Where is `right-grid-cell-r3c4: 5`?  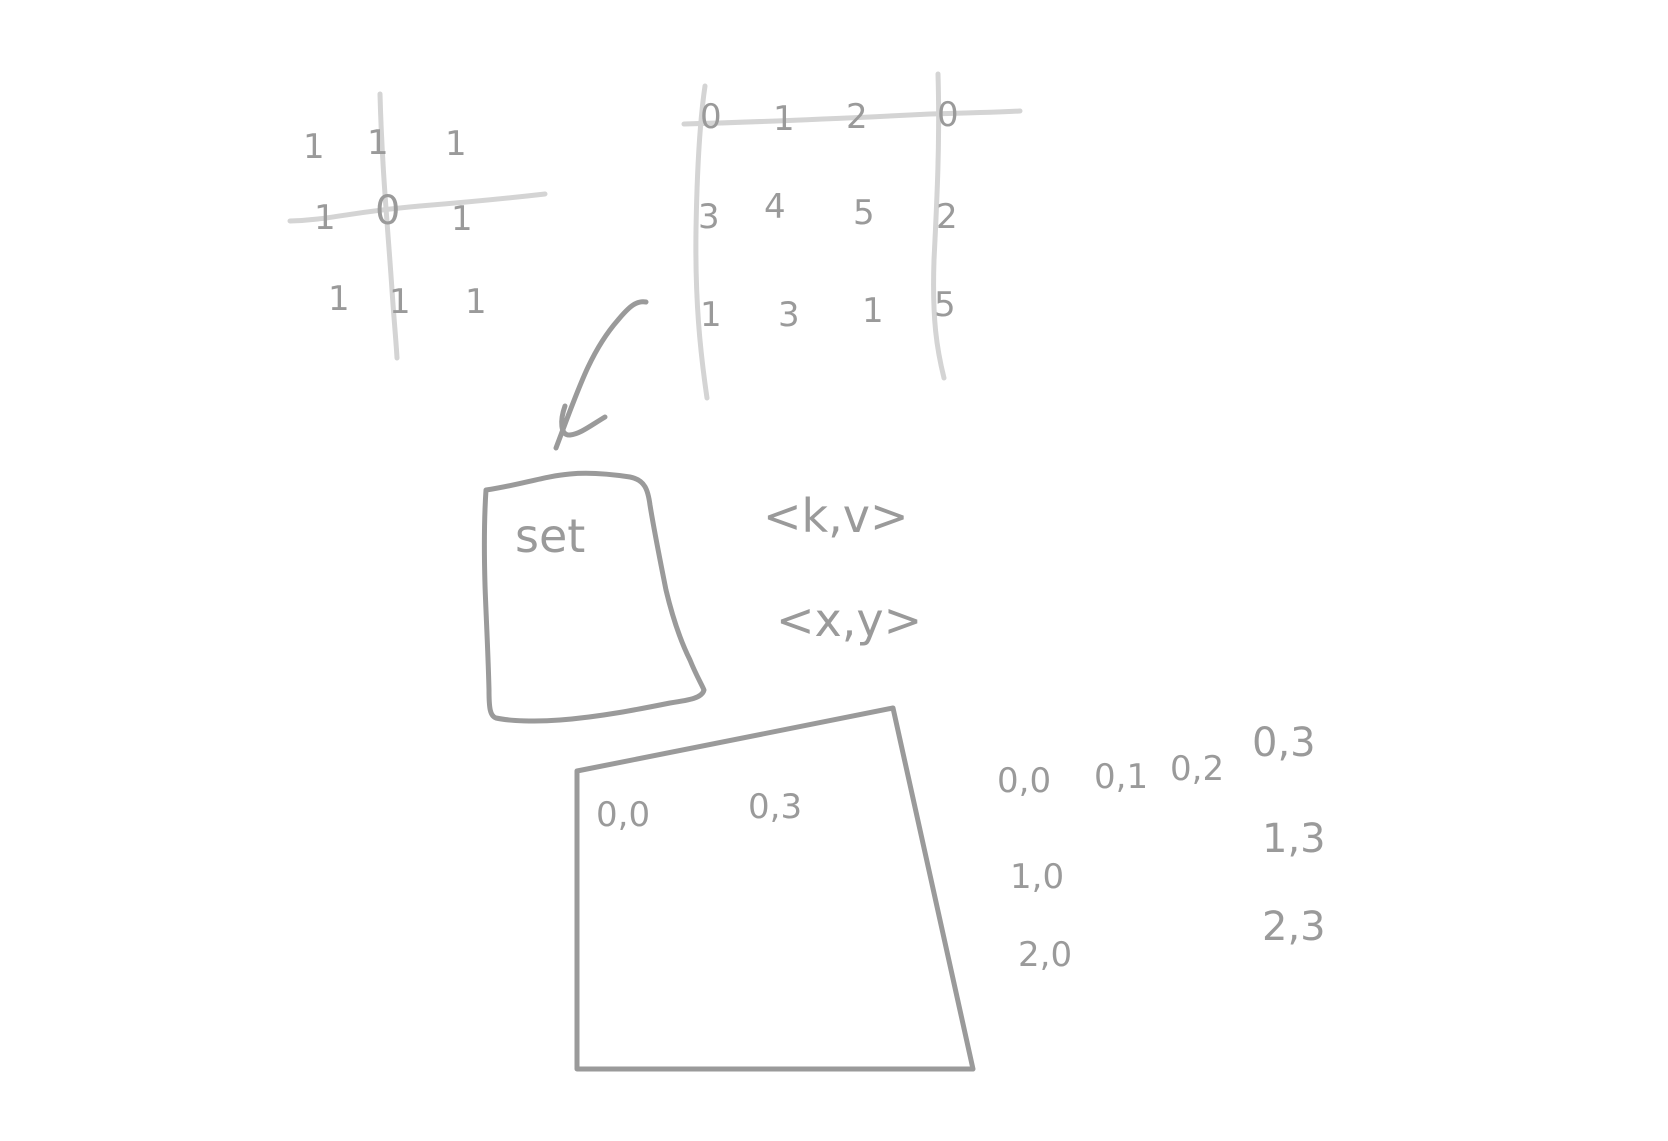
right-grid-cell-r3c4: 5 is located at coordinates (945, 305).